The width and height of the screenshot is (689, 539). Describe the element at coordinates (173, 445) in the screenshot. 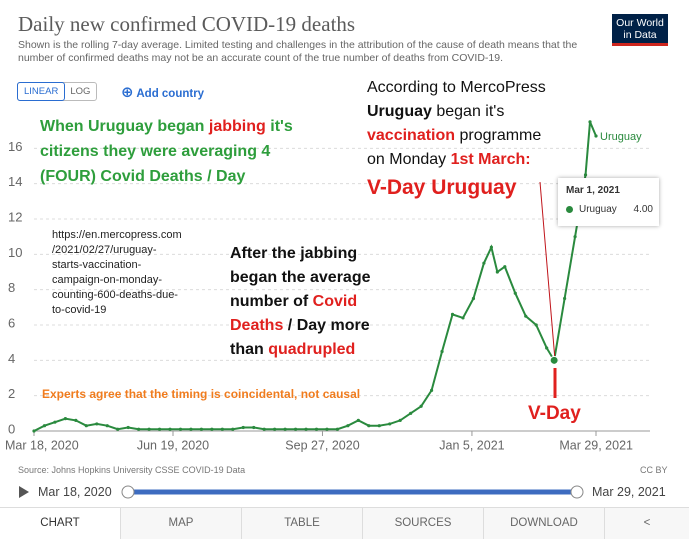

I see `x-tick-label: Jun 19, 2020` at that location.